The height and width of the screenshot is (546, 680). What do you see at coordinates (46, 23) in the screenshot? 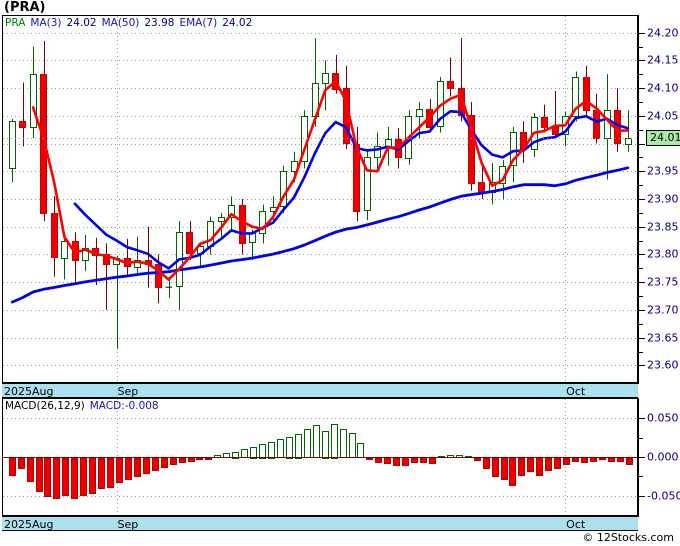
I see `legend-item: MA(3)` at bounding box center [46, 23].